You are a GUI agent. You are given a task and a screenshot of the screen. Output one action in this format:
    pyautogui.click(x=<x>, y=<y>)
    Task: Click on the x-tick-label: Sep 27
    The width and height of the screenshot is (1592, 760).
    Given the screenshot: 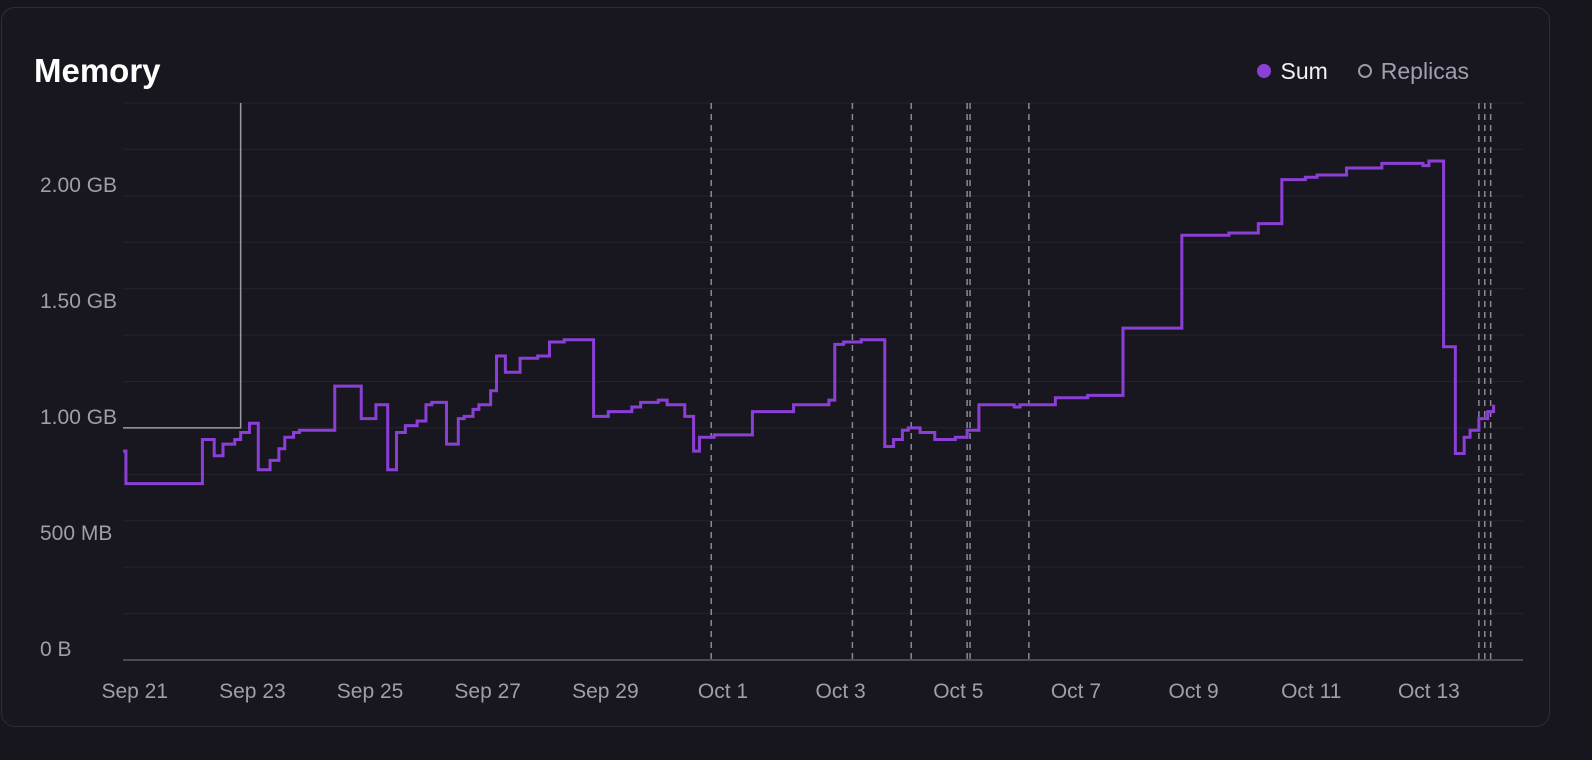 What is the action you would take?
    pyautogui.click(x=487, y=691)
    